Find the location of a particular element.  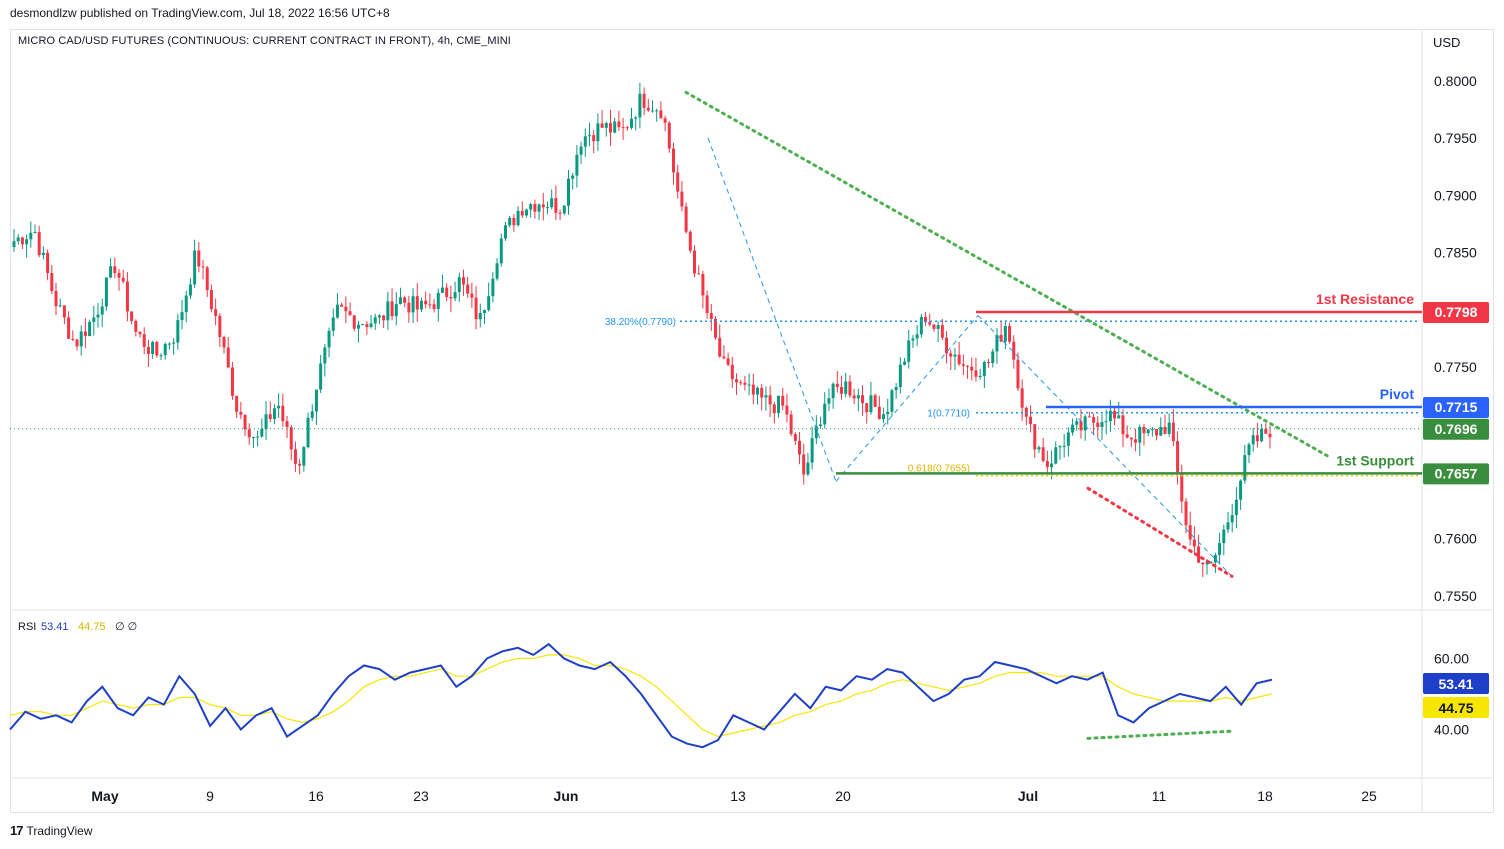

rsi-value-tag is located at coordinates (1456, 683).